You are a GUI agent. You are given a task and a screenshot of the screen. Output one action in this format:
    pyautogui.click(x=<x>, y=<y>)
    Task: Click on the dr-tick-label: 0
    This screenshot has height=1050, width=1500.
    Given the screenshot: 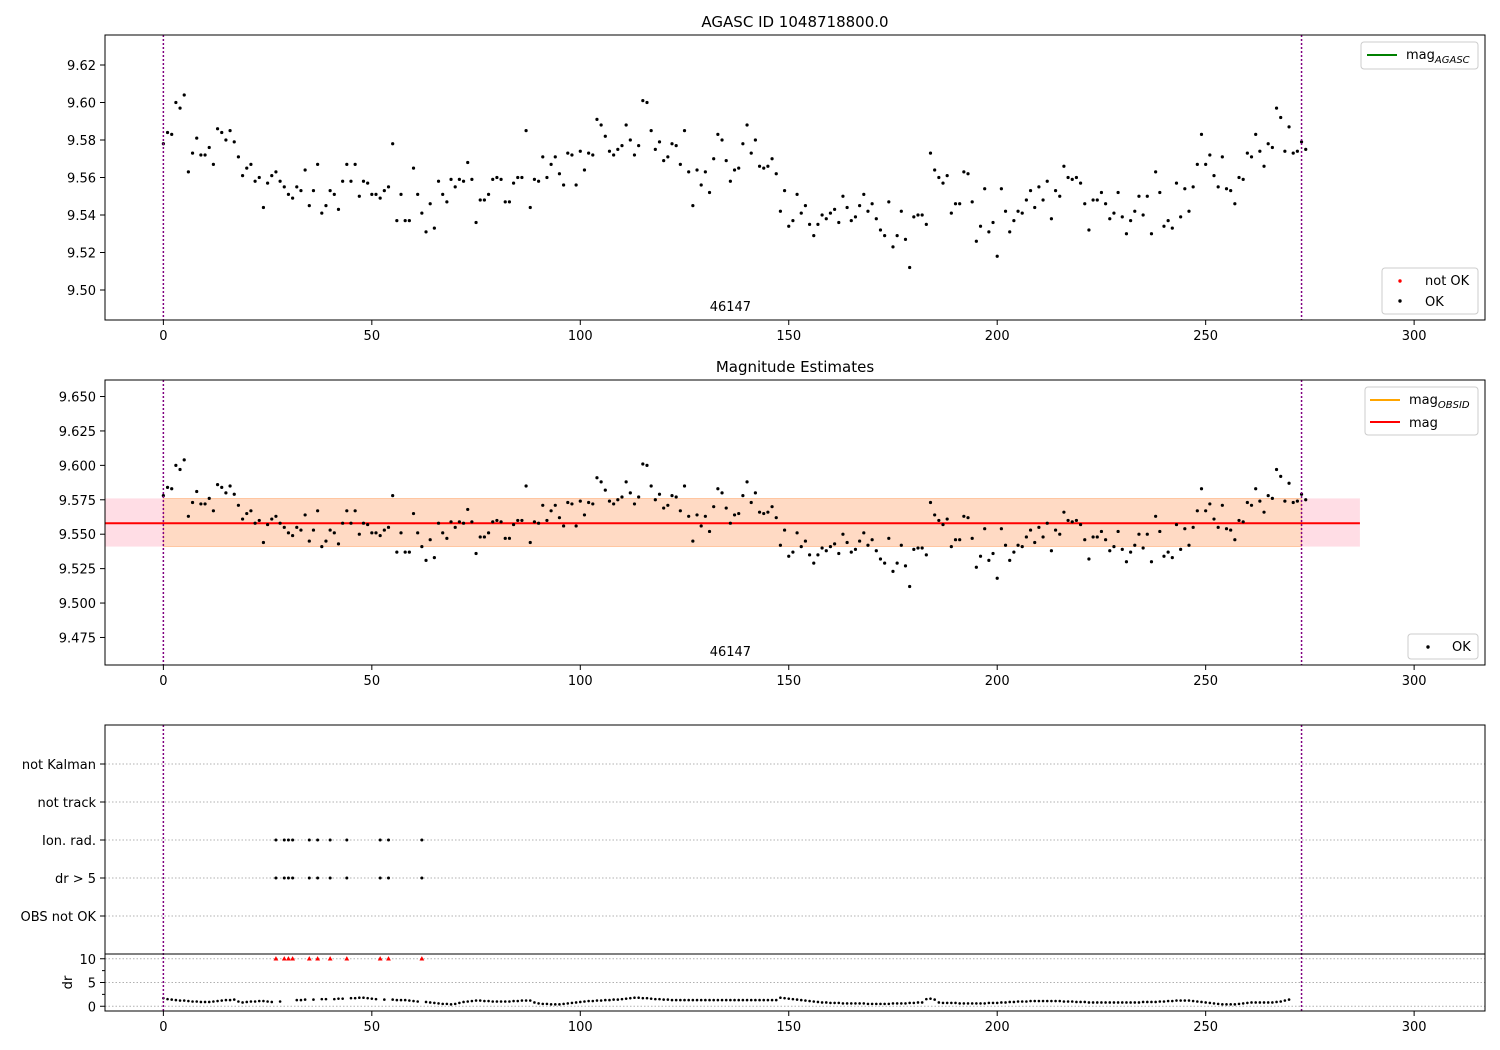 What is the action you would take?
    pyautogui.click(x=92, y=1007)
    